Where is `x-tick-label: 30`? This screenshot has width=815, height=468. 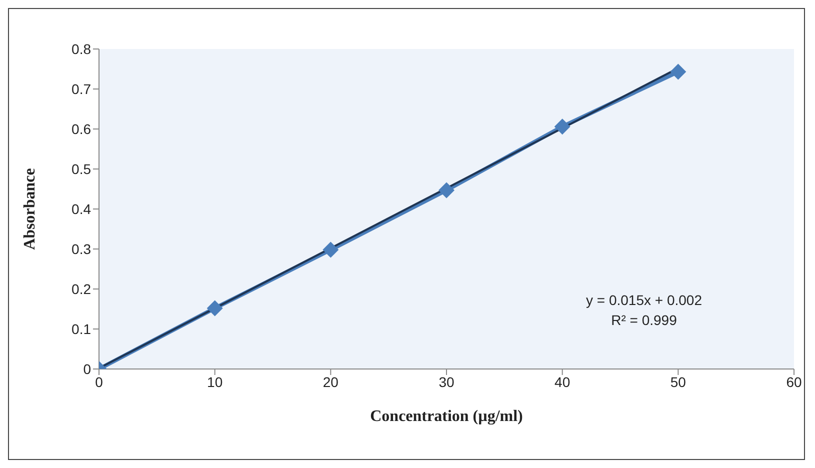 x-tick-label: 30 is located at coordinates (446, 382).